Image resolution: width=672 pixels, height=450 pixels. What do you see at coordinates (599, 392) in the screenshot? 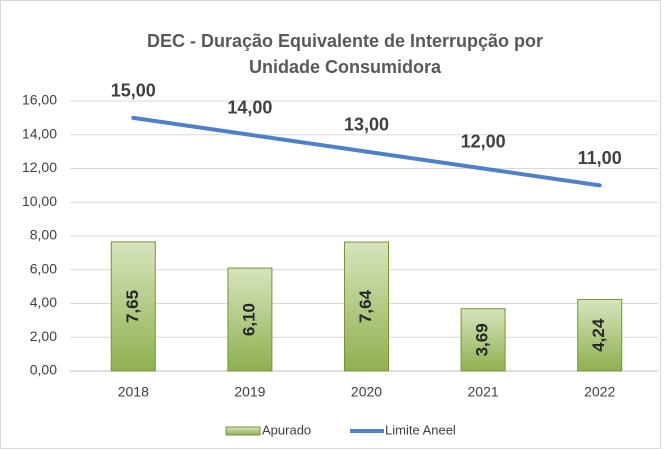
I see `x-tick-label: 2022` at bounding box center [599, 392].